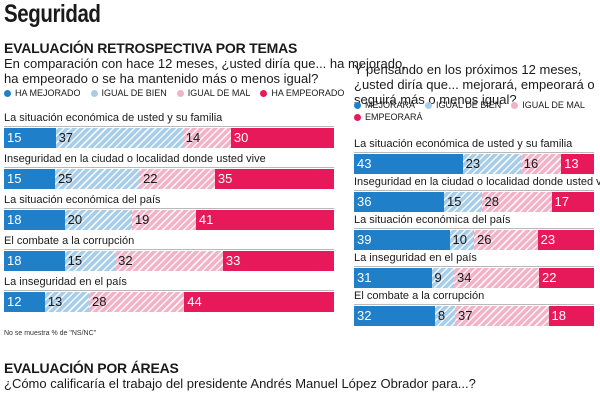  I want to click on bar-segment: 28, so click(516, 202).